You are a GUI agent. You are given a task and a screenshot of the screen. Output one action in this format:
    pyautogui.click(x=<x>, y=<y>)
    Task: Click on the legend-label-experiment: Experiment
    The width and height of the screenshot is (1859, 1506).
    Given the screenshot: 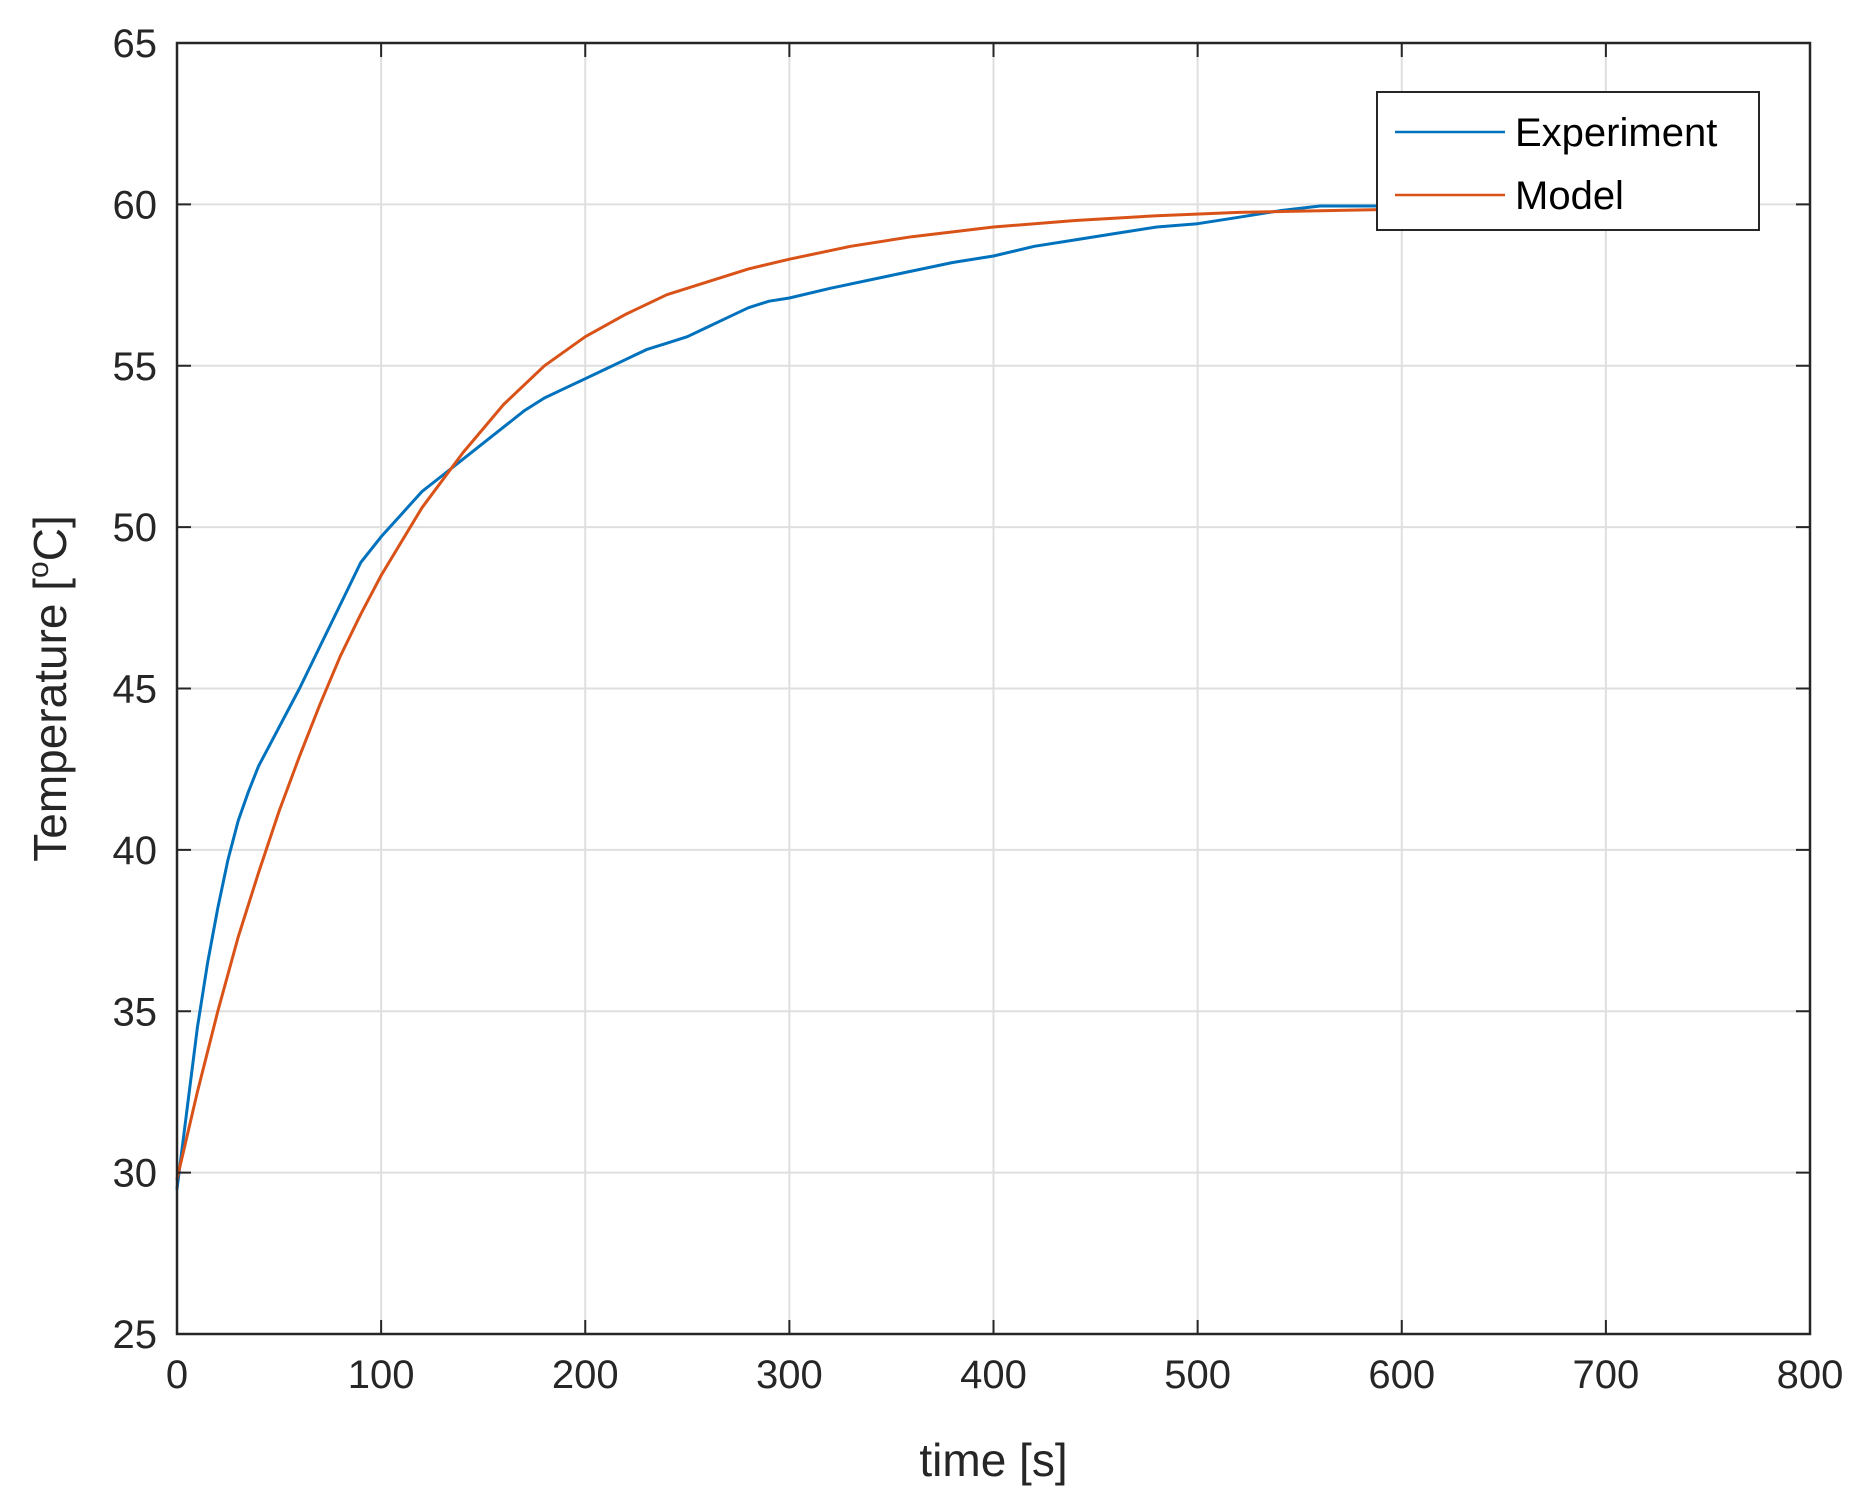 What is the action you would take?
    pyautogui.click(x=1616, y=133)
    